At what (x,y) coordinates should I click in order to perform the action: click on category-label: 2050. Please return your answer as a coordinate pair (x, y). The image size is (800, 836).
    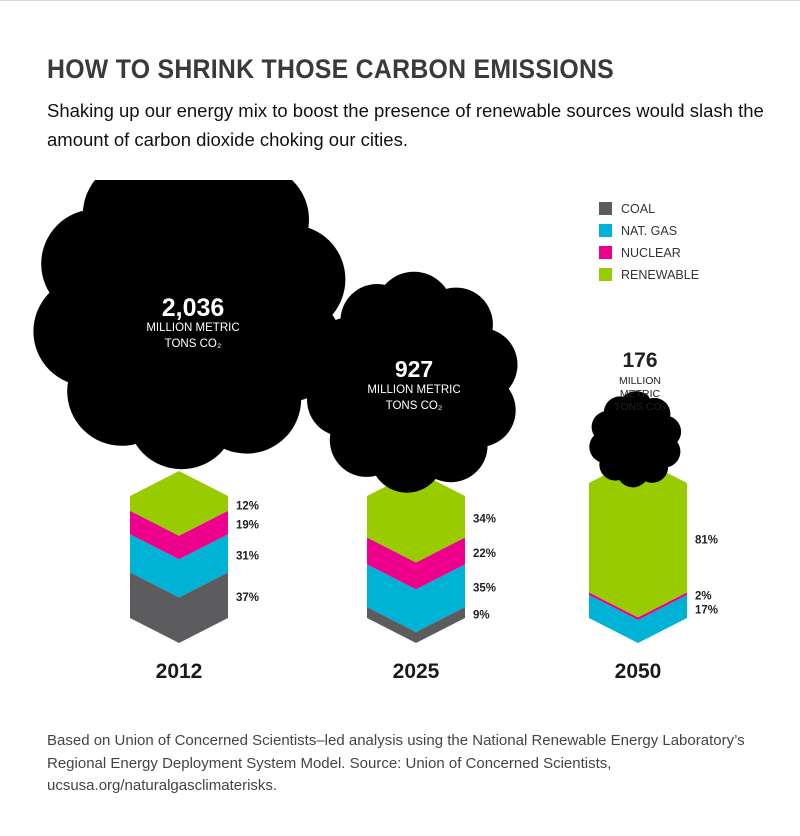
    Looking at the image, I should click on (638, 671).